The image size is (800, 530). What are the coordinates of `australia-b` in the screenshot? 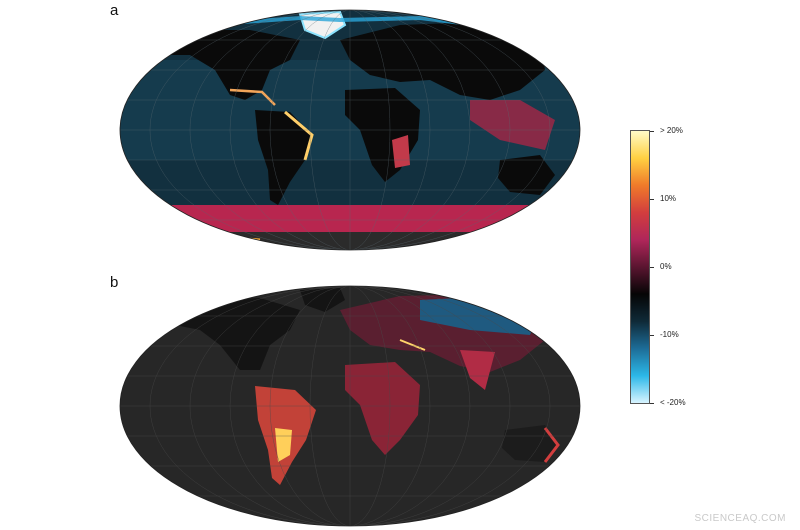 It's located at (530, 443).